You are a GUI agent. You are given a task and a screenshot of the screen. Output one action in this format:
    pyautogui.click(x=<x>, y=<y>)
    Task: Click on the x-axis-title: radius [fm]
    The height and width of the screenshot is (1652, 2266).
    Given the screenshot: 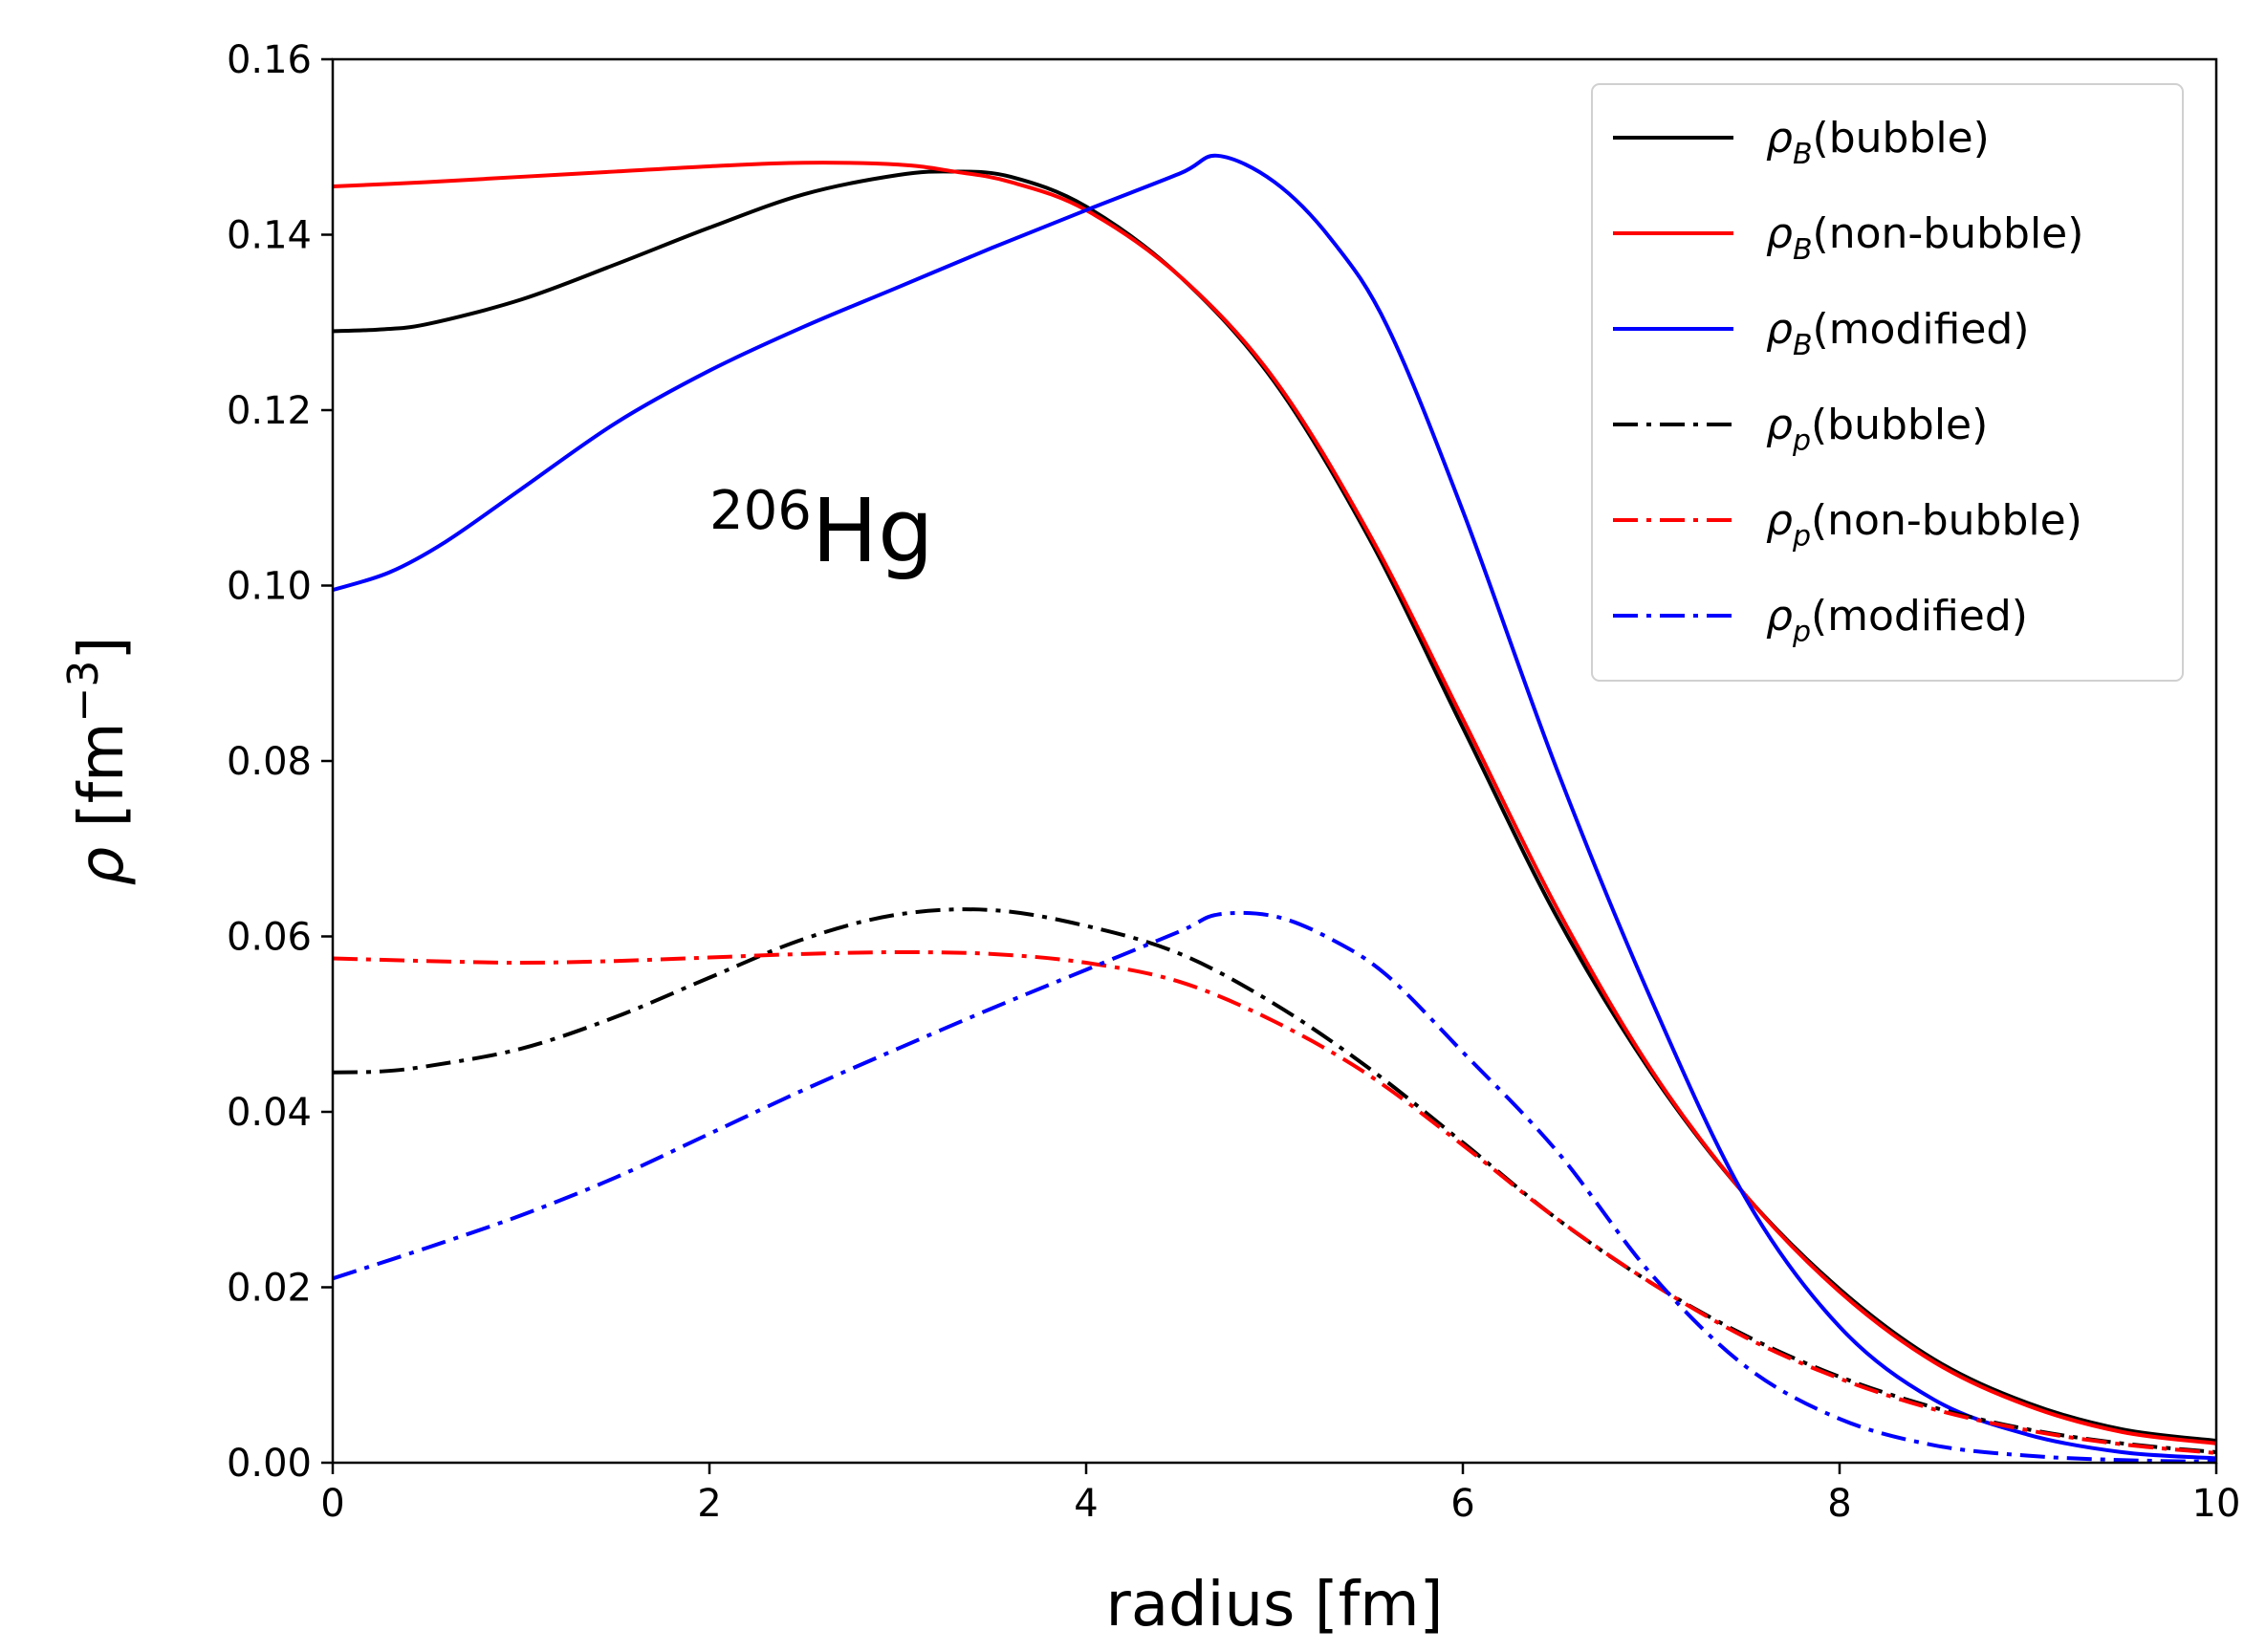 What is the action you would take?
    pyautogui.click(x=1275, y=1605)
    